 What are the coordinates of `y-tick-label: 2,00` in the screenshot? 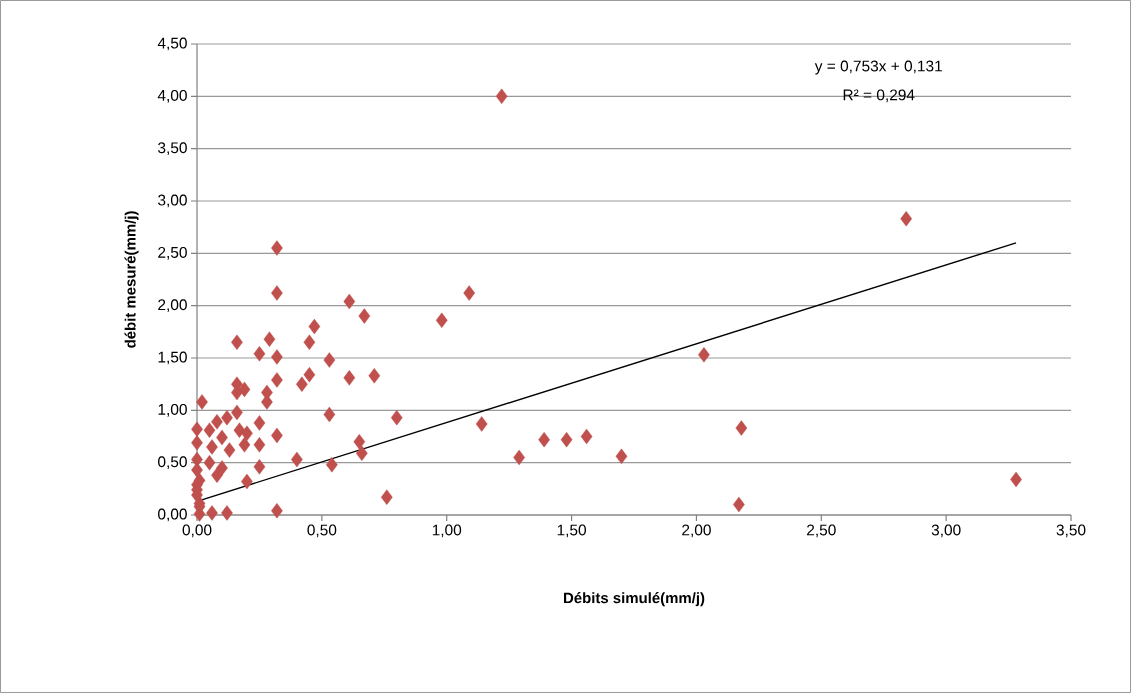 It's located at (172, 306).